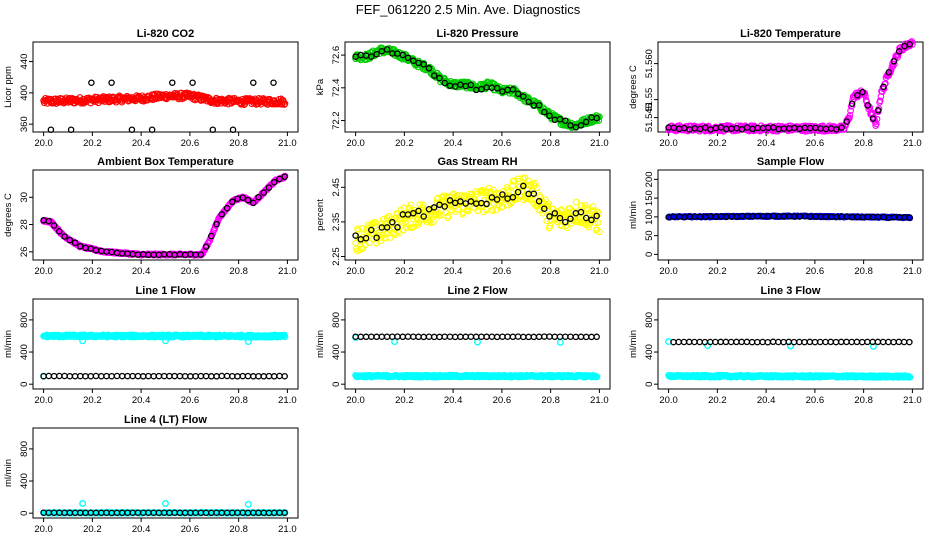 This screenshot has height=540, width=936. Describe the element at coordinates (336, 222) in the screenshot. I see `y-tick-label: 2.35` at that location.